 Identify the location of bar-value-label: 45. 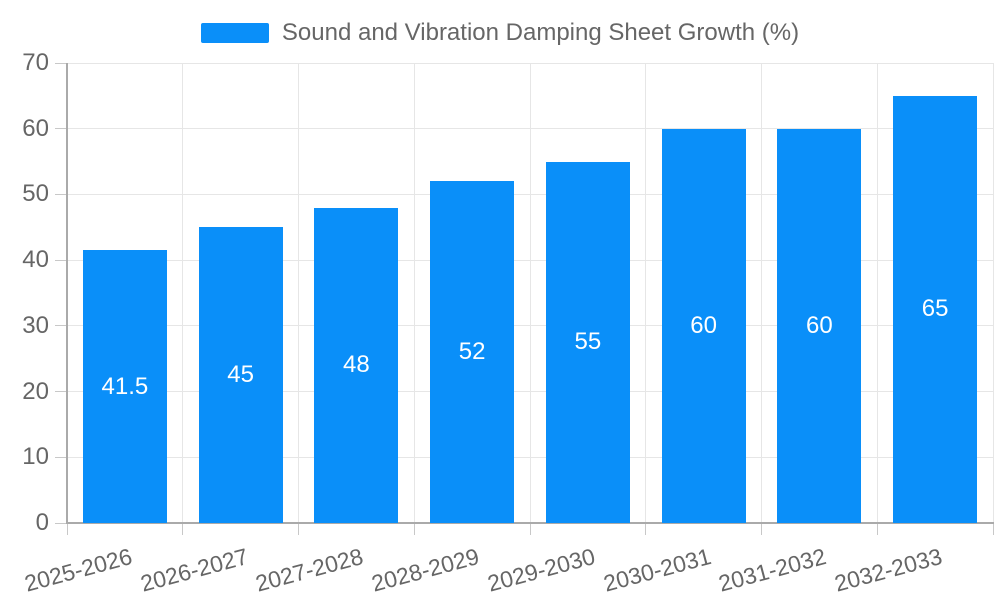
(240, 375).